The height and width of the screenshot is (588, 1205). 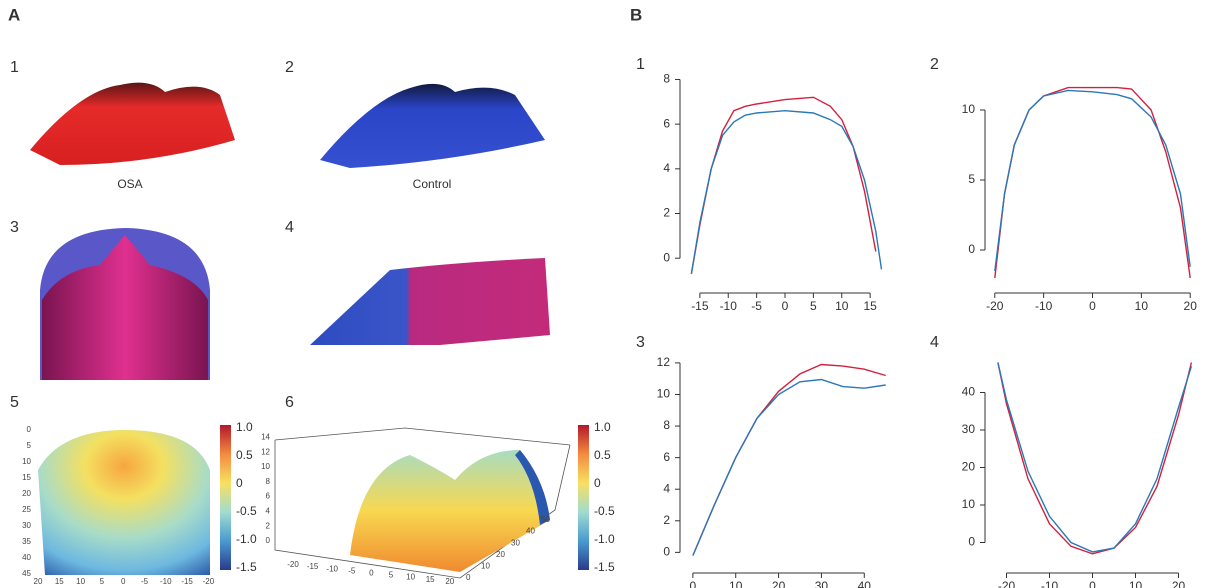 What do you see at coordinates (934, 64) in the screenshot?
I see `chart-label: 2` at bounding box center [934, 64].